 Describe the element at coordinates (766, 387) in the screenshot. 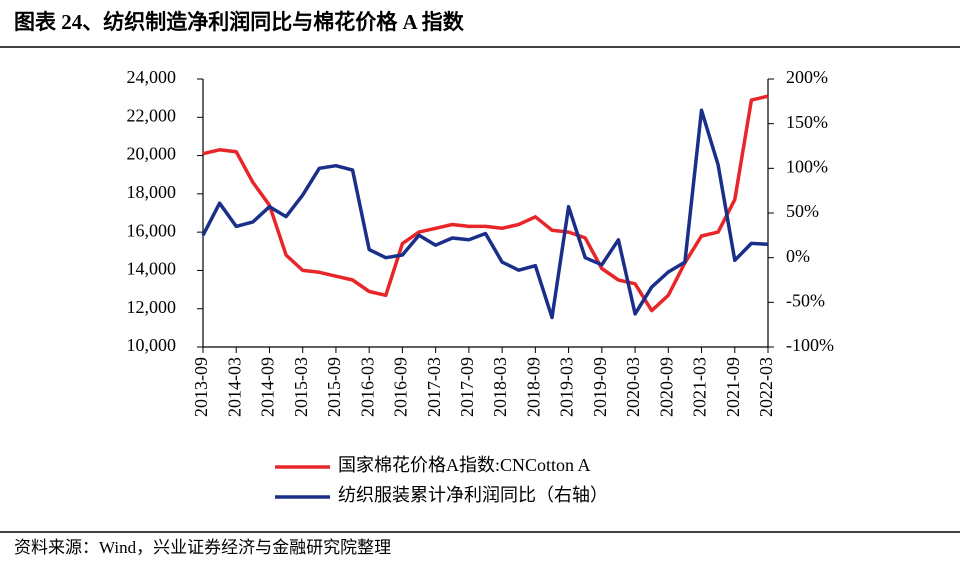

I see `x-tick-label: 2022-03` at that location.